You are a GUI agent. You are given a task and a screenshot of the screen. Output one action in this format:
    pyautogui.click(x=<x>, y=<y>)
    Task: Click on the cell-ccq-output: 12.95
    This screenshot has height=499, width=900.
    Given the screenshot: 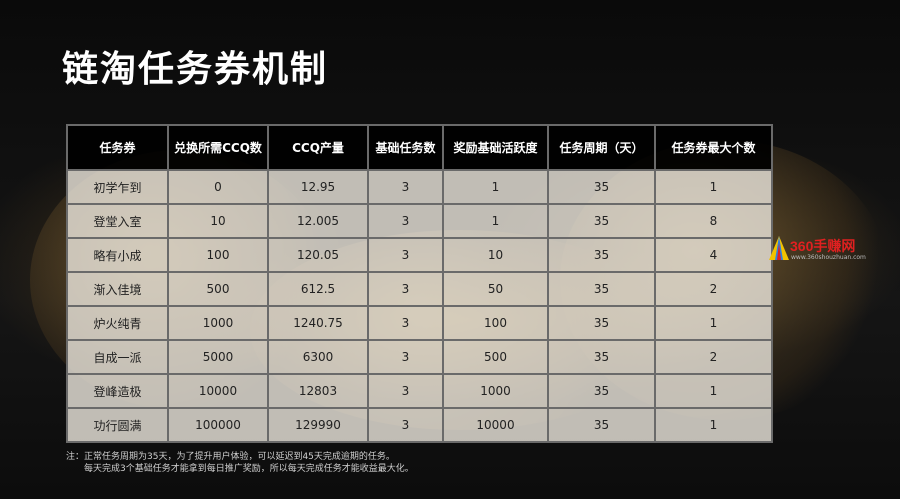 What is the action you would take?
    pyautogui.click(x=318, y=187)
    